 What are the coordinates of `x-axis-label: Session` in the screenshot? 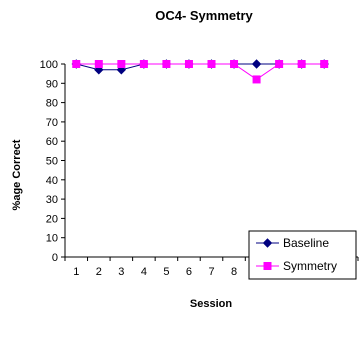 It's located at (211, 304).